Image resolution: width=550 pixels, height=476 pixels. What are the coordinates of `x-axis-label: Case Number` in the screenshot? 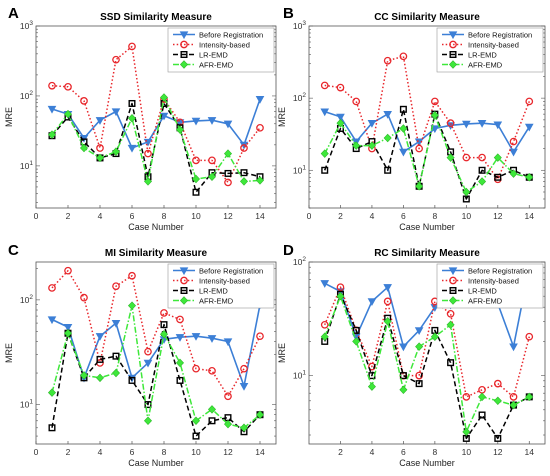 It's located at (156, 227).